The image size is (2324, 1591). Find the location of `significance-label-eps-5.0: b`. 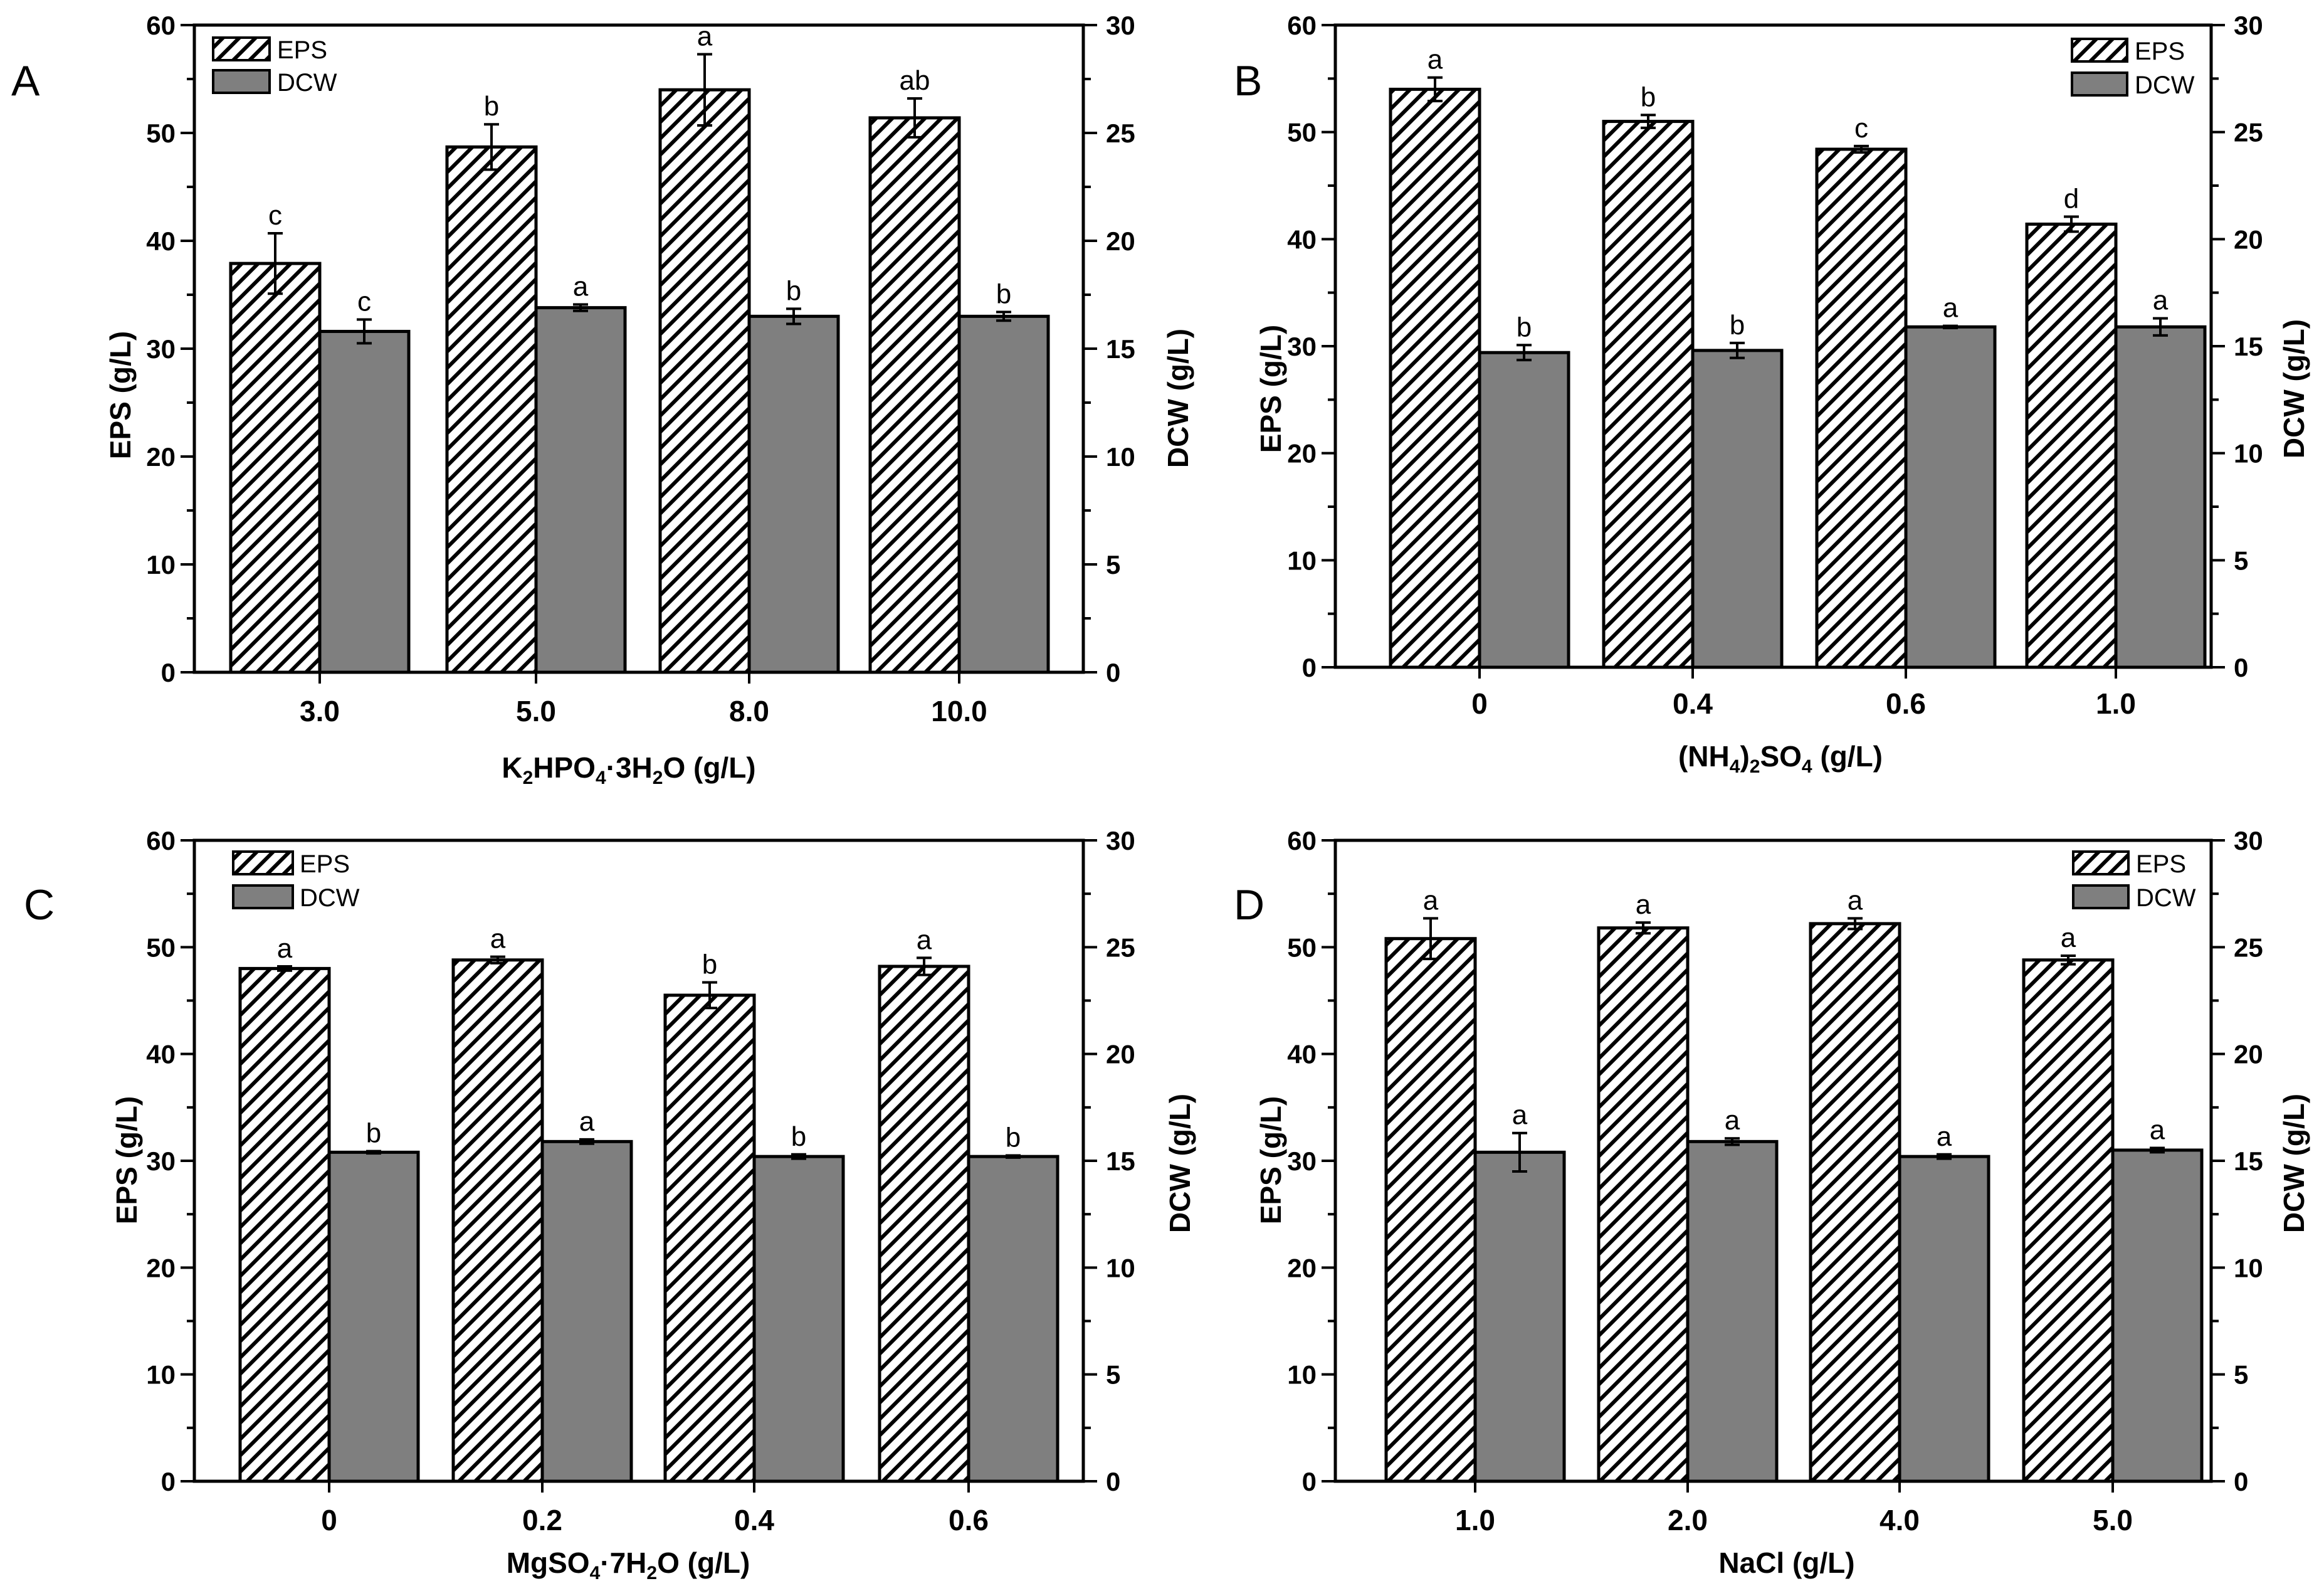

significance-label-eps-5.0: b is located at coordinates (491, 106).